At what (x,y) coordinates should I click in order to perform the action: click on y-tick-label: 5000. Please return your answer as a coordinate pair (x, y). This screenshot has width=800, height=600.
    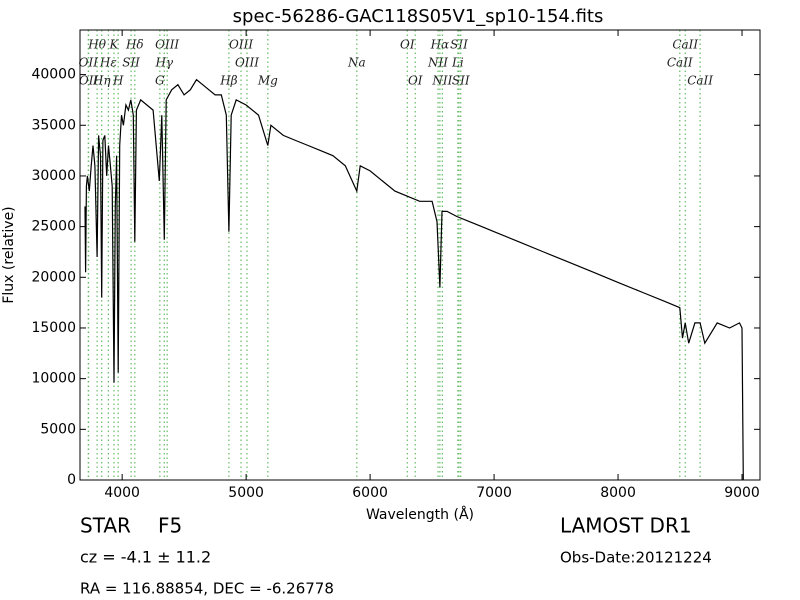
    Looking at the image, I should click on (58, 429).